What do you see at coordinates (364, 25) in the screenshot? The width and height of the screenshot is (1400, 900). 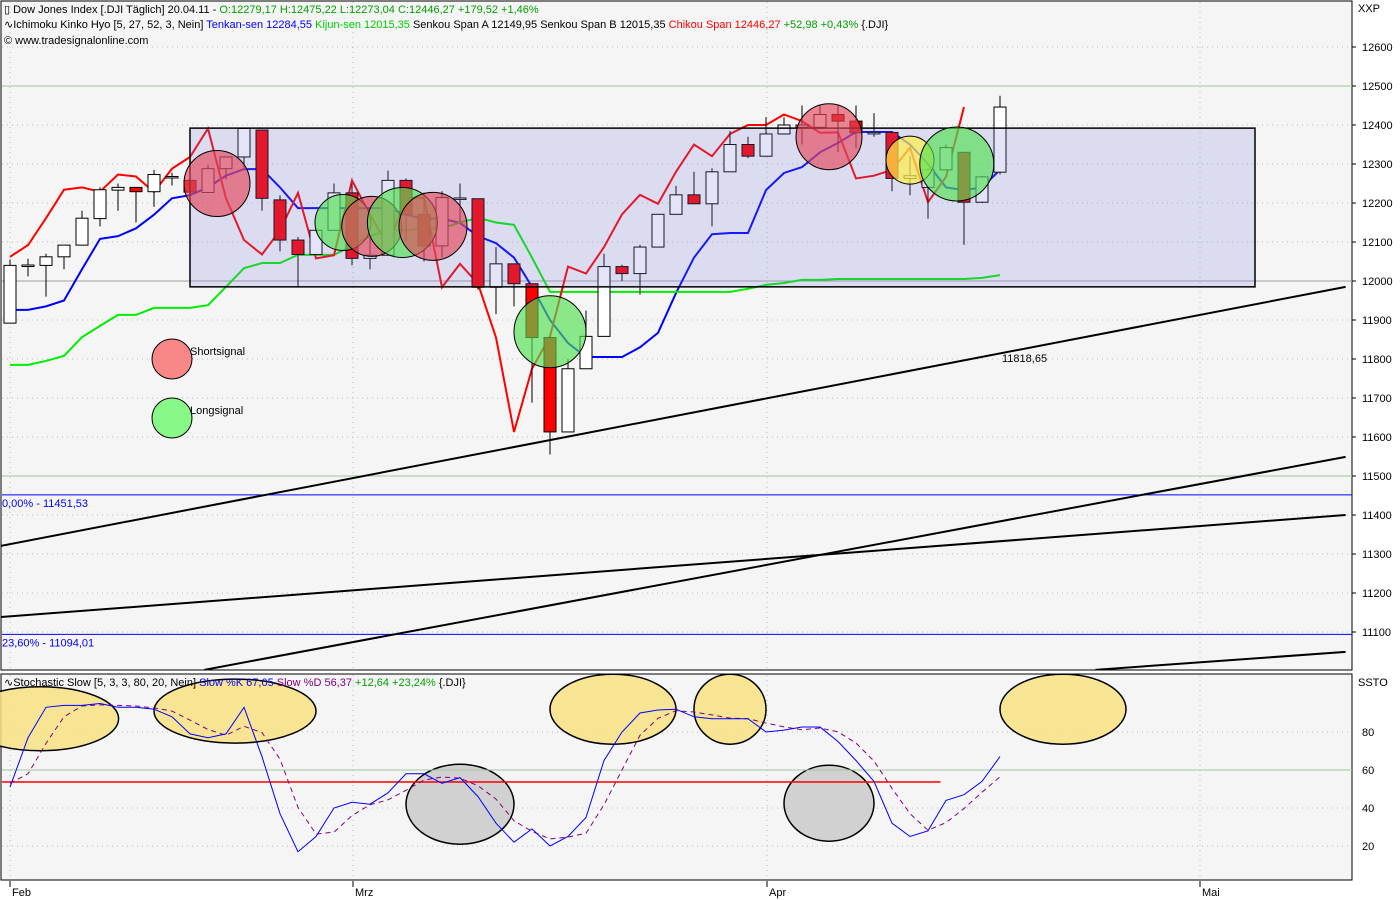 I see `kijun-value: Kijun-sen 12015,35` at bounding box center [364, 25].